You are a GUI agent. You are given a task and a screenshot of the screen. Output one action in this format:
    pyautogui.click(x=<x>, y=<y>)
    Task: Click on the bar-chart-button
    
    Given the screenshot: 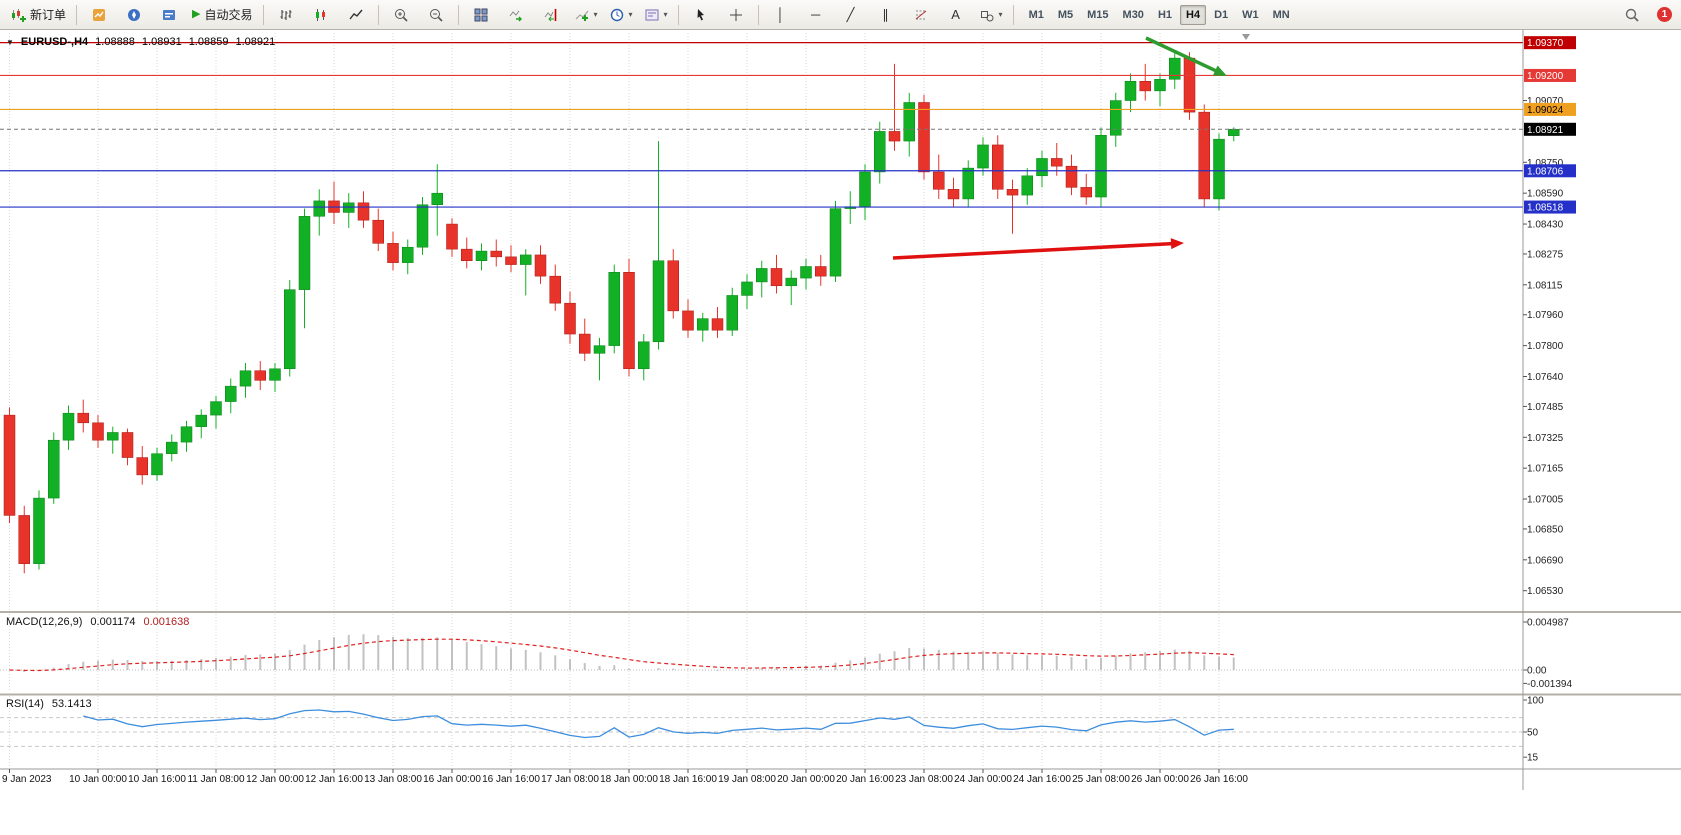 What is the action you would take?
    pyautogui.click(x=286, y=15)
    